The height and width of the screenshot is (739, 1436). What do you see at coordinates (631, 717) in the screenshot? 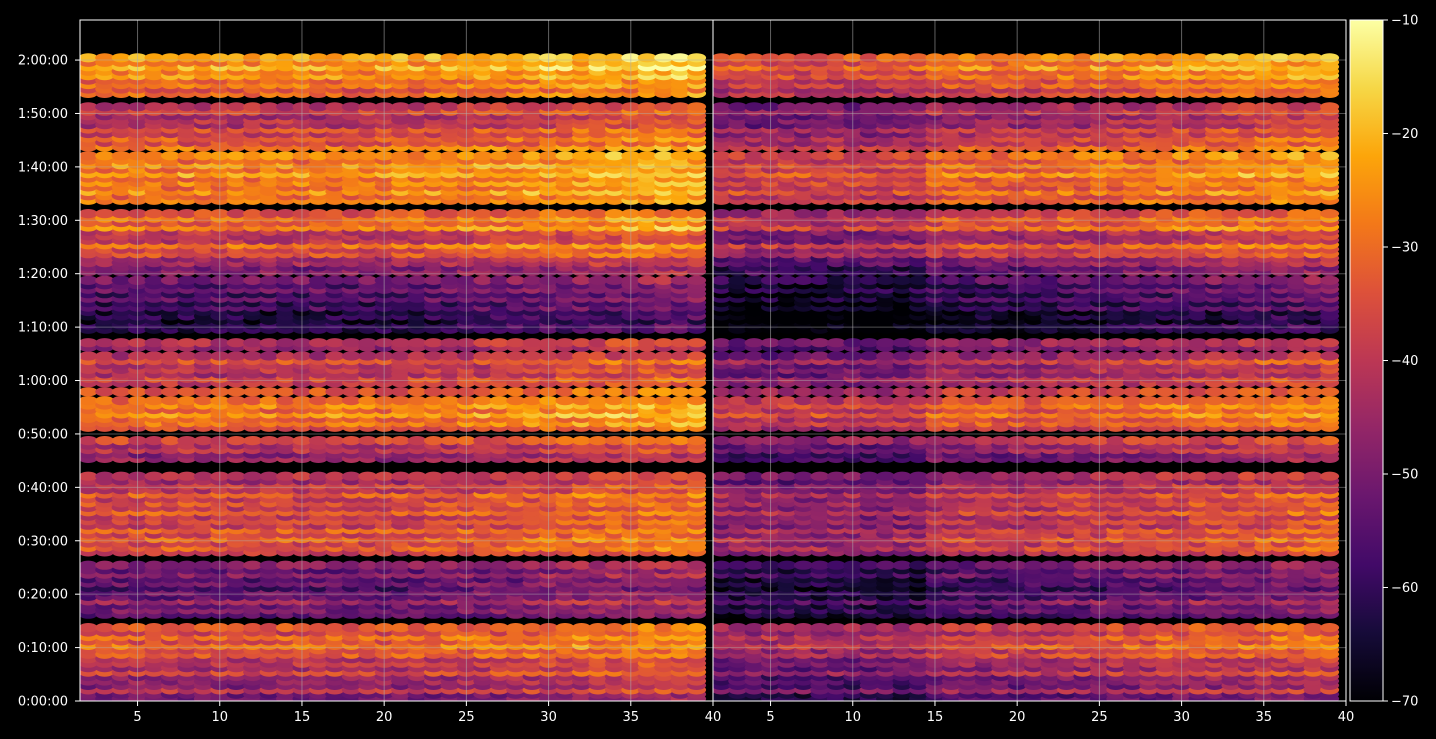
I see `x-tick-label: 35` at bounding box center [631, 717].